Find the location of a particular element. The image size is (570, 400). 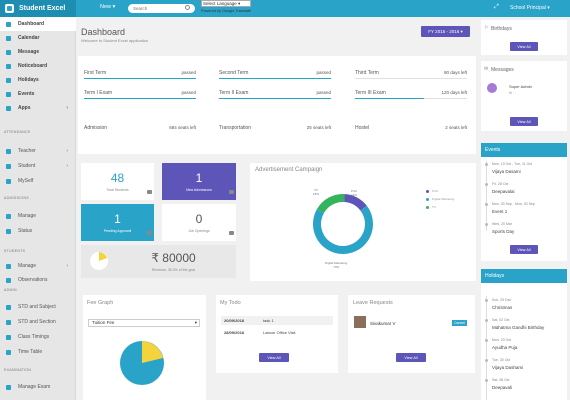

sidebar-section-examination: EXAMINATION is located at coordinates (18, 370).